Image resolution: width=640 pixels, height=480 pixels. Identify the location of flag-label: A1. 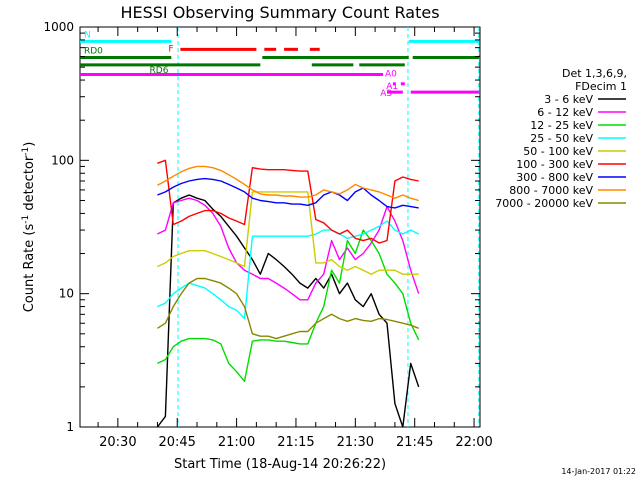
(392, 87).